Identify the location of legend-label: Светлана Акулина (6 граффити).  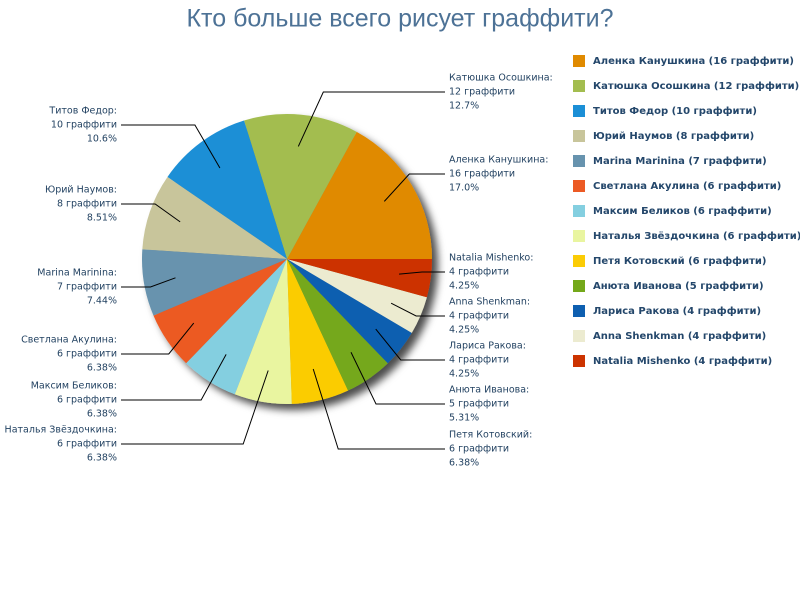
(687, 186).